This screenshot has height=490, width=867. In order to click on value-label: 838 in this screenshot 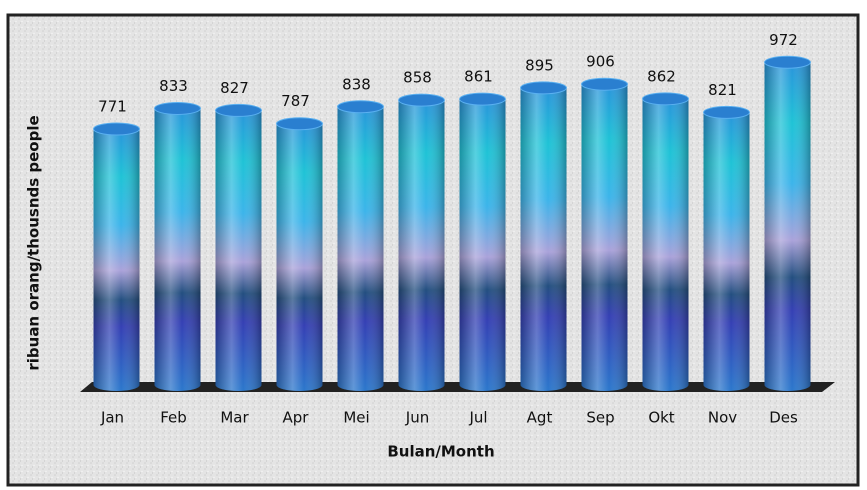, I will do `click(356, 84)`.